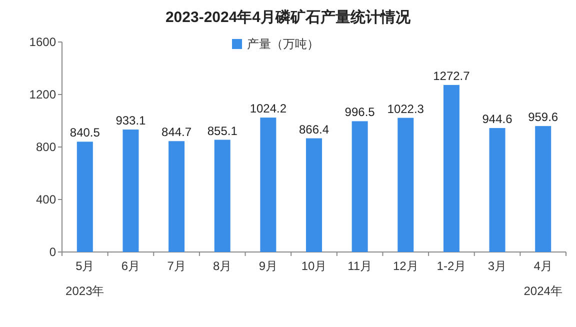 The height and width of the screenshot is (327, 576). Describe the element at coordinates (451, 75) in the screenshot. I see `data-label: 1272.7` at that location.